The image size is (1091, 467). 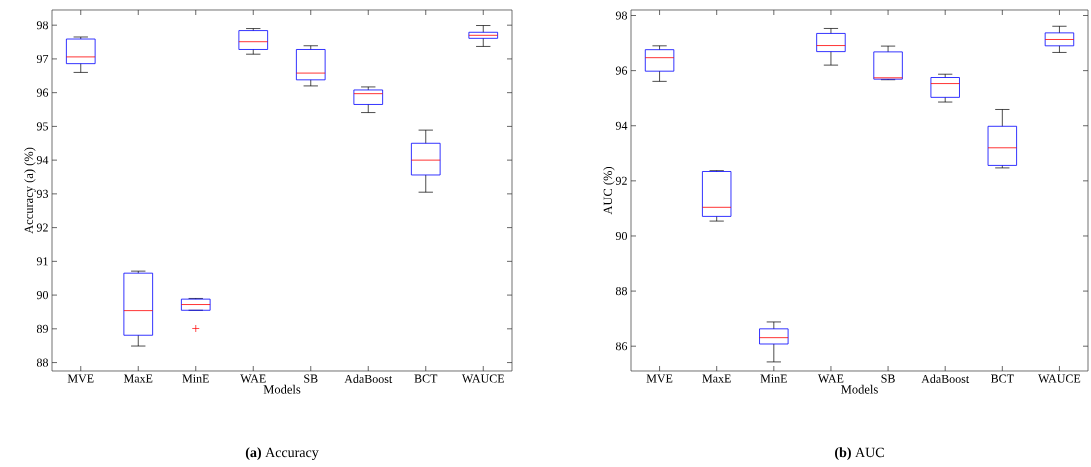 I want to click on text: (a) Accuracy, so click(x=282, y=454).